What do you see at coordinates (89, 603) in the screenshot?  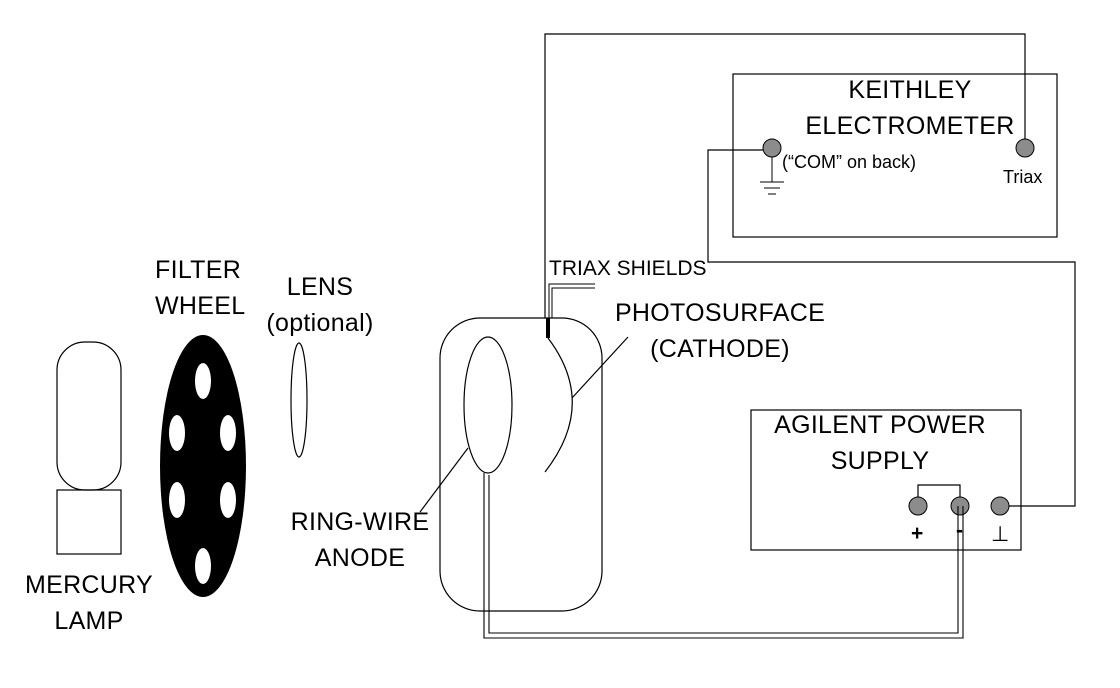 I see `mercury-lamp-label: MERCURY LAMP` at bounding box center [89, 603].